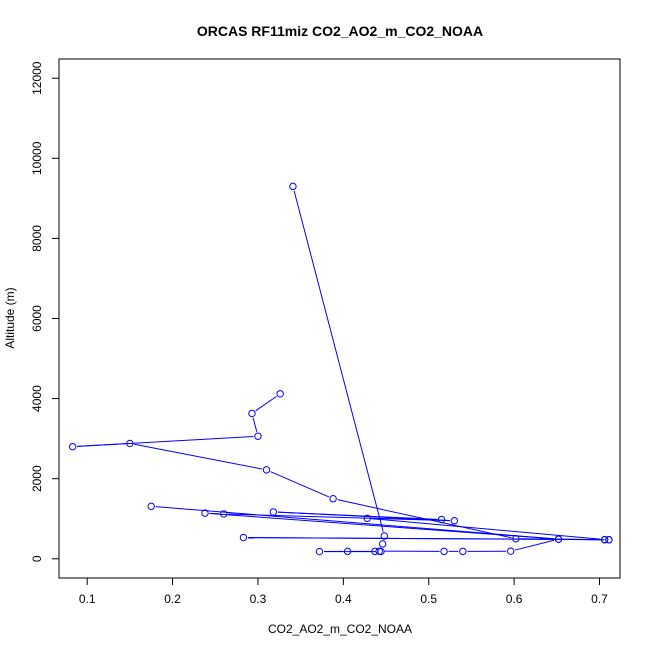 The width and height of the screenshot is (650, 650). Describe the element at coordinates (37, 558) in the screenshot. I see `y-tick-label: 0` at that location.